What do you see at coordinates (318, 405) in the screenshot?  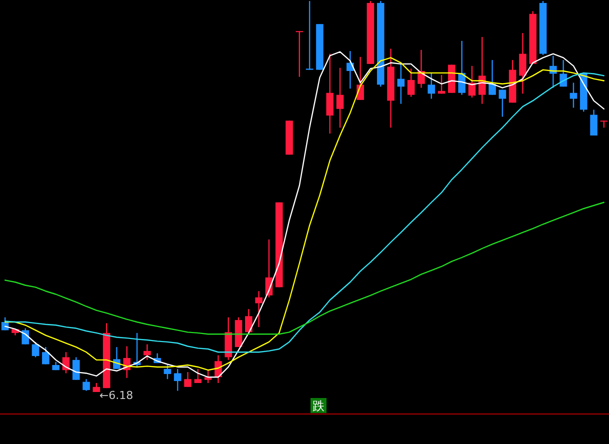 I see `signal: 跌` at bounding box center [318, 405].